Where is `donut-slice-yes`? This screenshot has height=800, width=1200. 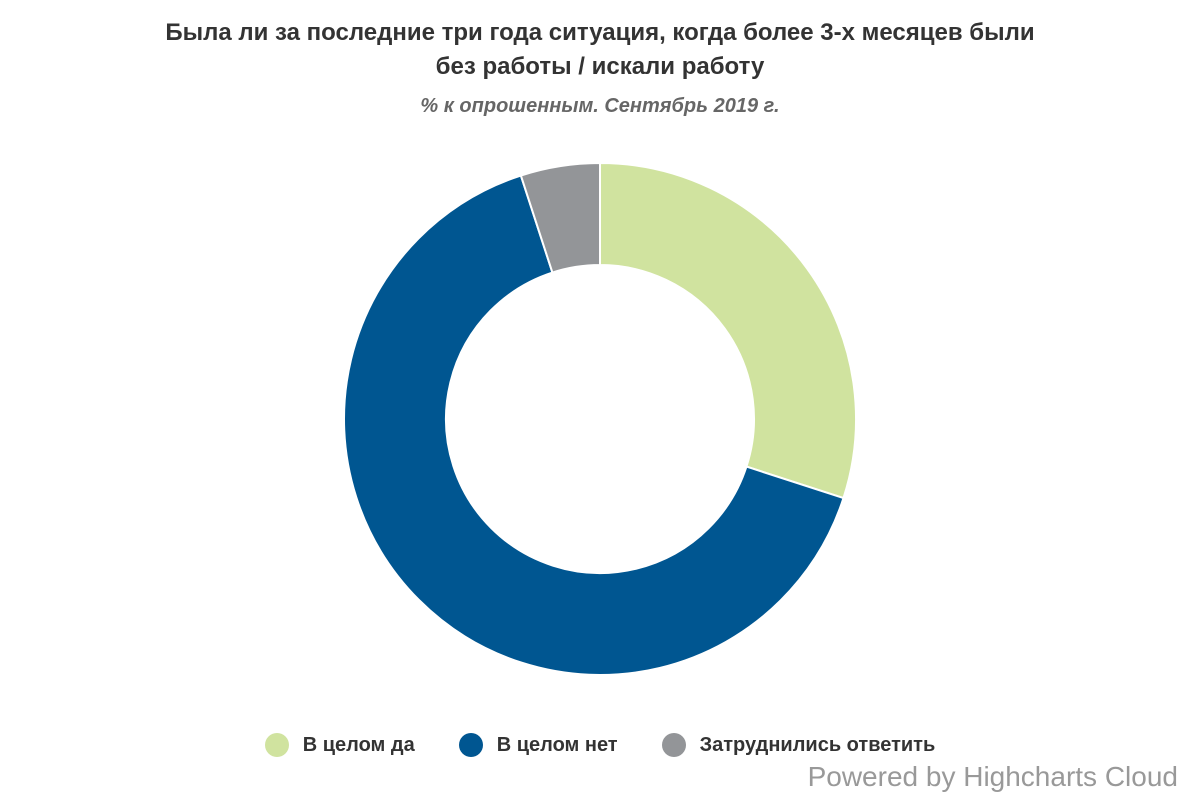
donut-slice-yes is located at coordinates (728, 331).